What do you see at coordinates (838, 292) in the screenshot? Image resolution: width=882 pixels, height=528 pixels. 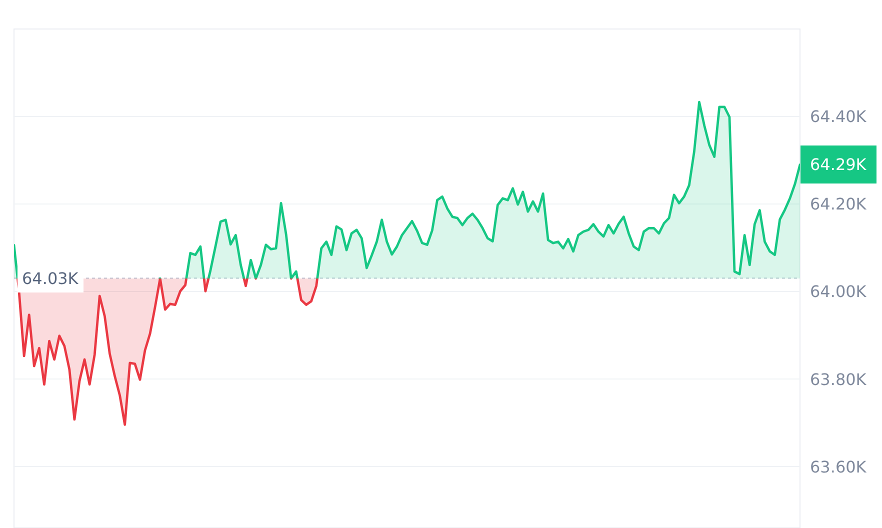 I see `y-tick-label: 64.00K` at bounding box center [838, 292].